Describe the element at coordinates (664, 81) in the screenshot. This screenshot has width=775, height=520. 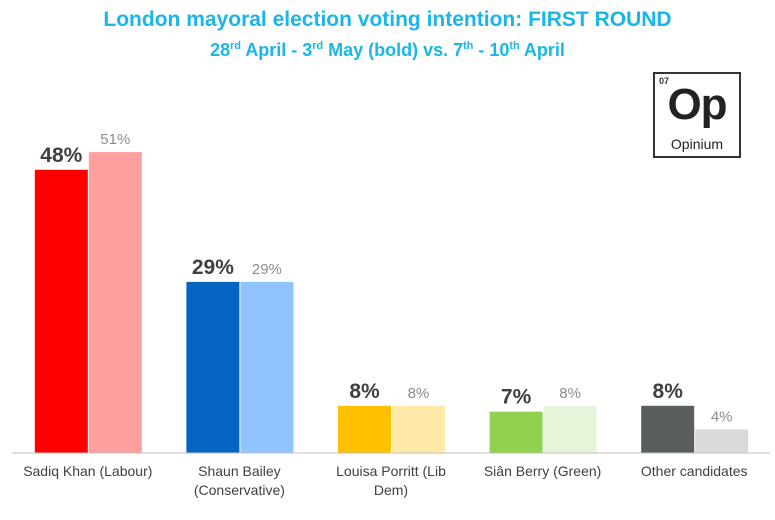
I see `logo-number: 07` at that location.